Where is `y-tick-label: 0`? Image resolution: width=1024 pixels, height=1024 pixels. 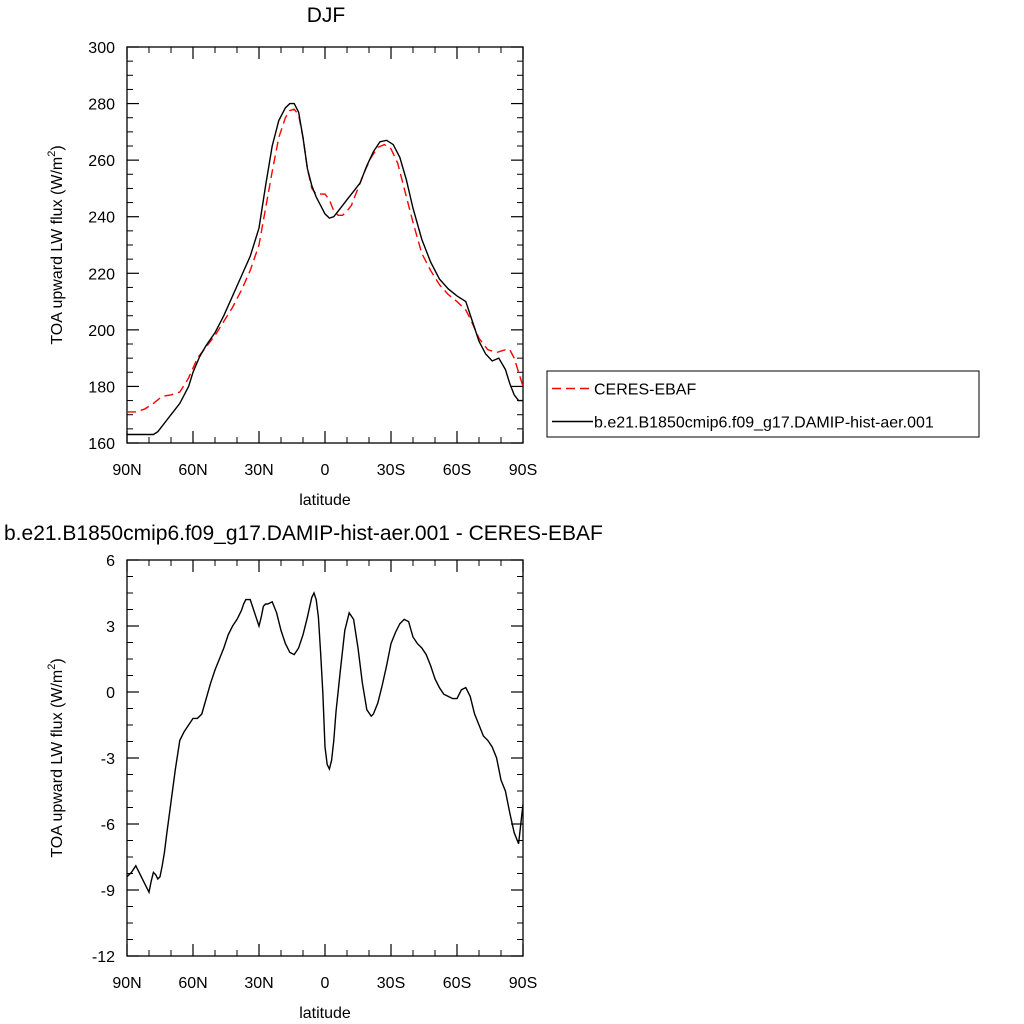
y-tick-label: 0 is located at coordinates (110, 693).